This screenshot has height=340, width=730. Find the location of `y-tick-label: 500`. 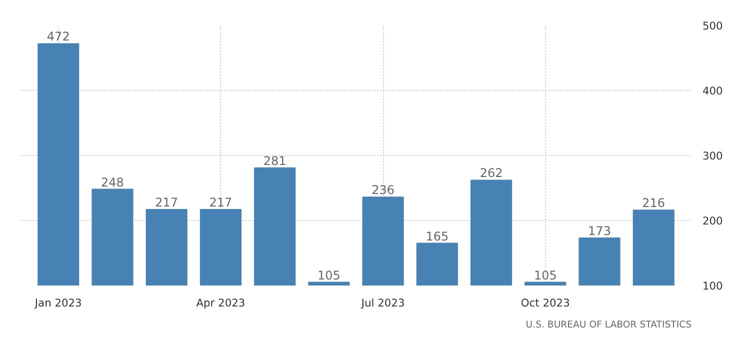

y-tick-label: 500 is located at coordinates (713, 26).